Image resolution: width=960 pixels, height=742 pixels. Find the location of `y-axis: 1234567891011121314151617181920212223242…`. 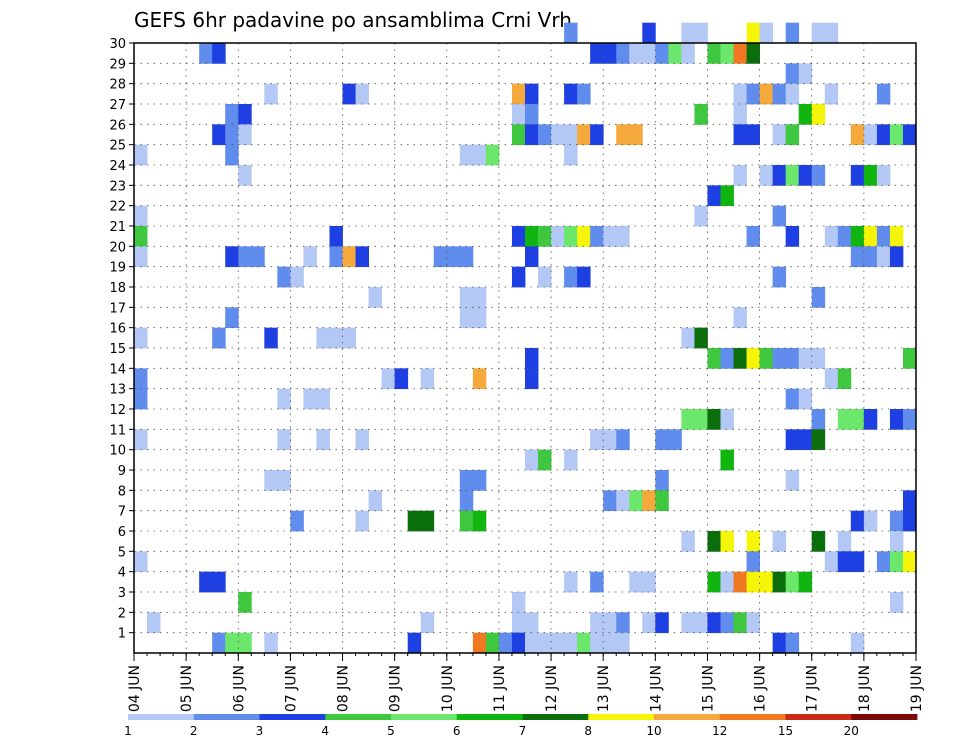

y-axis: 1234567891011121314151617181920212223242… is located at coordinates (121, 339).